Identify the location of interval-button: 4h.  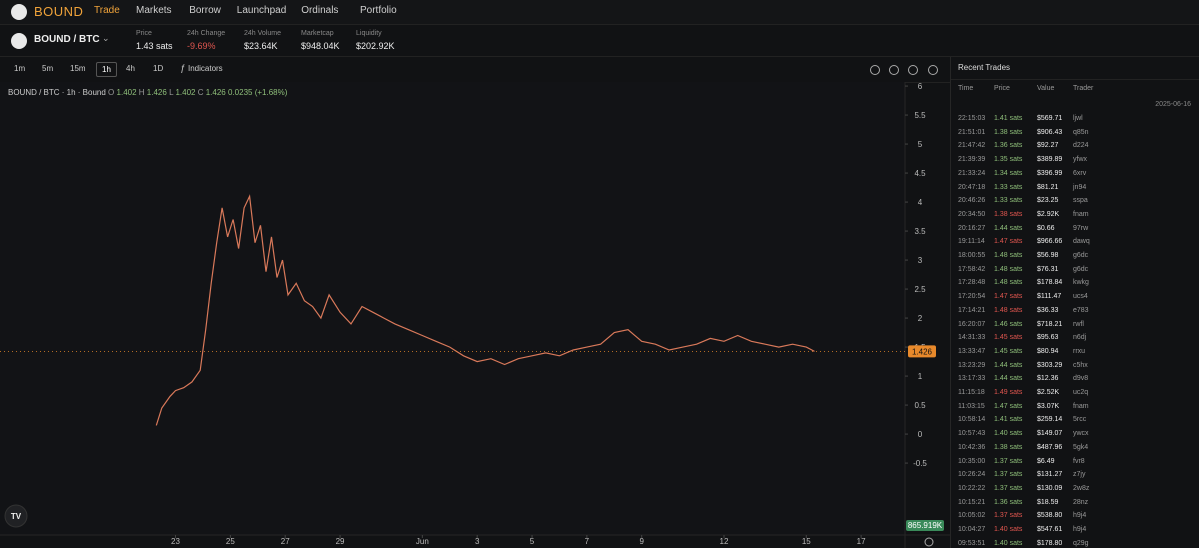
(130, 68).